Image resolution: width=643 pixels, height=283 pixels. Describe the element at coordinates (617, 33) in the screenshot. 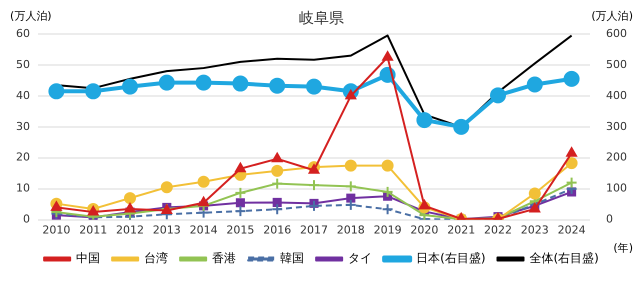

I see `y2-tick-label: 600` at that location.